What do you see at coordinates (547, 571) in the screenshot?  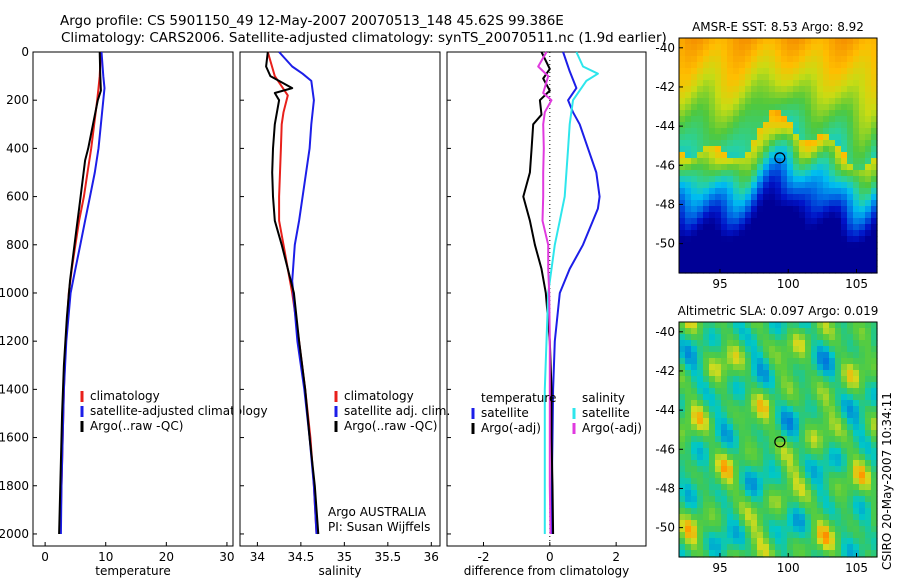 I see `x-axis-label: difference from climatology` at bounding box center [547, 571].